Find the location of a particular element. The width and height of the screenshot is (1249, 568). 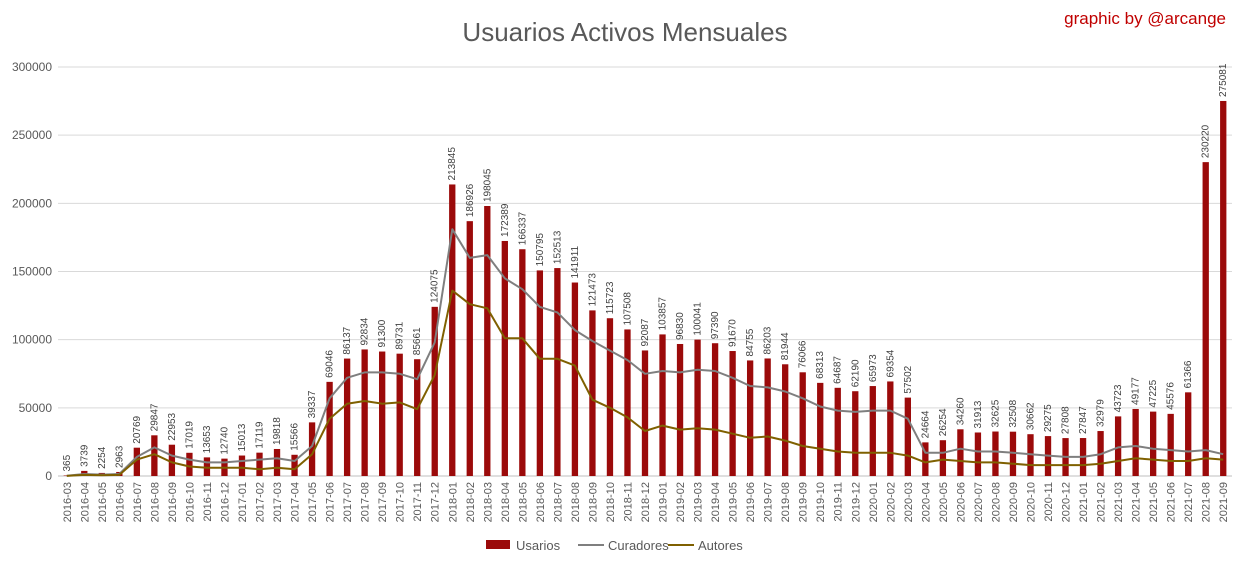

x-tick-label: 2021-05 is located at coordinates (1154, 502).